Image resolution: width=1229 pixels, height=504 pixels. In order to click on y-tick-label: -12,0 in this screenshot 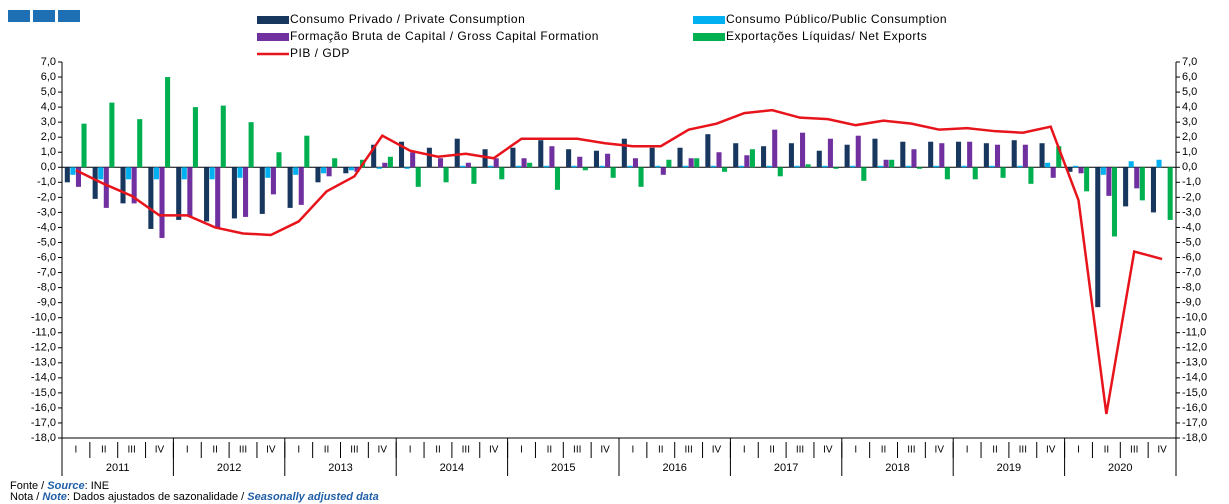, I will do `click(43, 348)`.